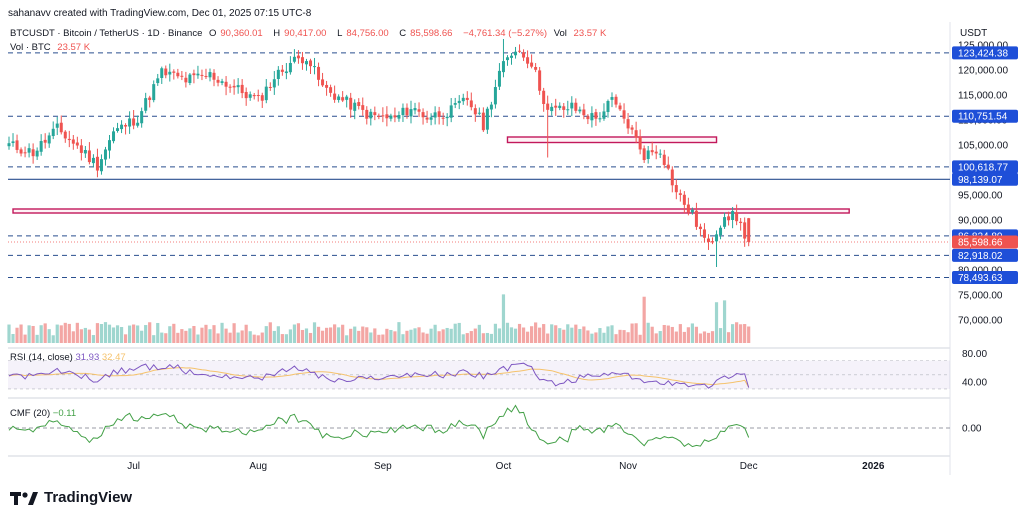 This screenshot has width=1024, height=521. What do you see at coordinates (68, 357) in the screenshot?
I see `rsi-legend: RSI (14, close) 31.93 32.47` at bounding box center [68, 357].